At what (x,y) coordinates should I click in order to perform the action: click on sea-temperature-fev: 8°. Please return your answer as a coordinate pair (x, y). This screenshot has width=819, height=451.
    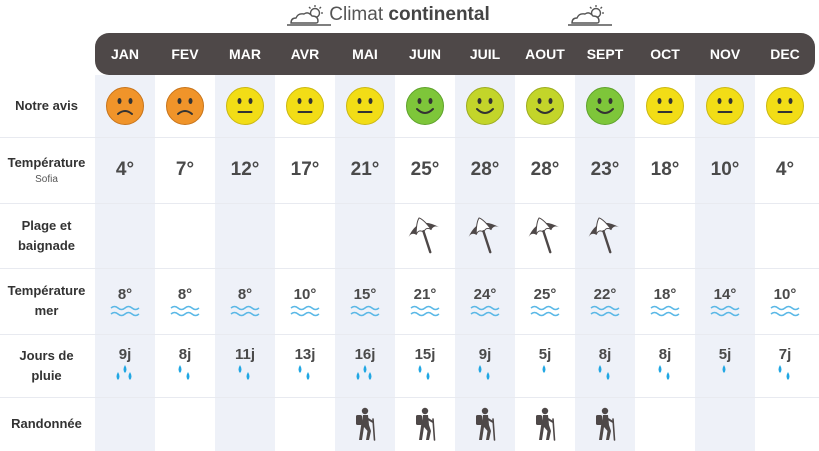
    Looking at the image, I should click on (185, 301).